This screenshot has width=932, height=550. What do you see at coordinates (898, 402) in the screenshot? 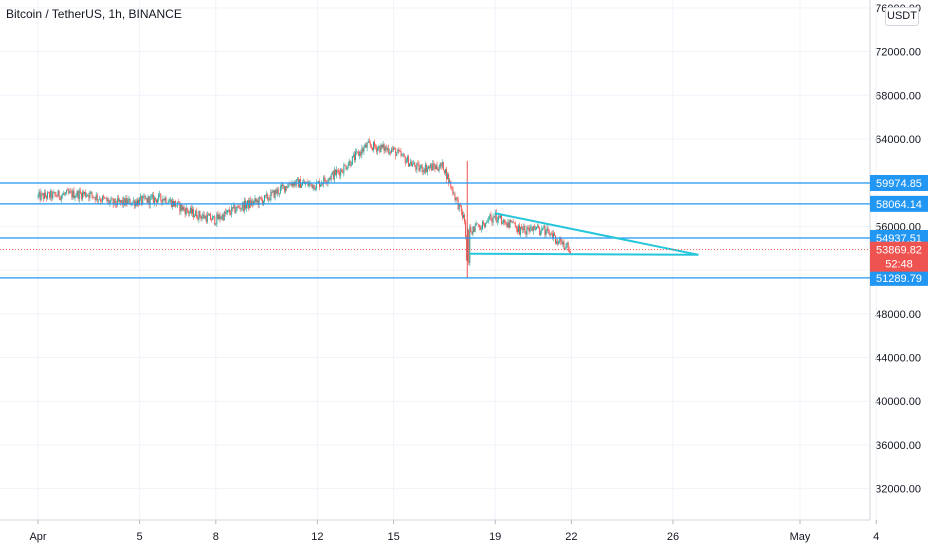
I see `y-tick-label: 40000.00` at bounding box center [898, 402].